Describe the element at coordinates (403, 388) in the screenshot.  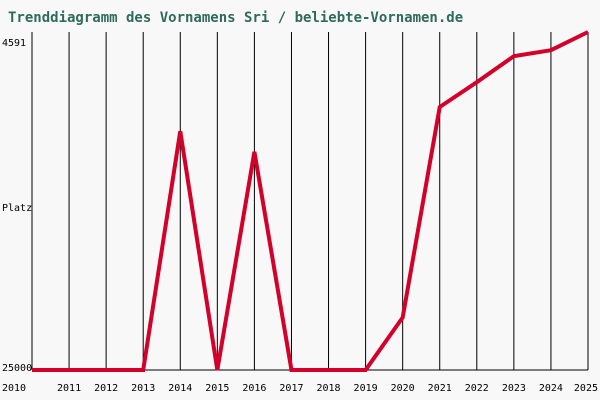
I see `x-tick-2020: 2020` at that location.